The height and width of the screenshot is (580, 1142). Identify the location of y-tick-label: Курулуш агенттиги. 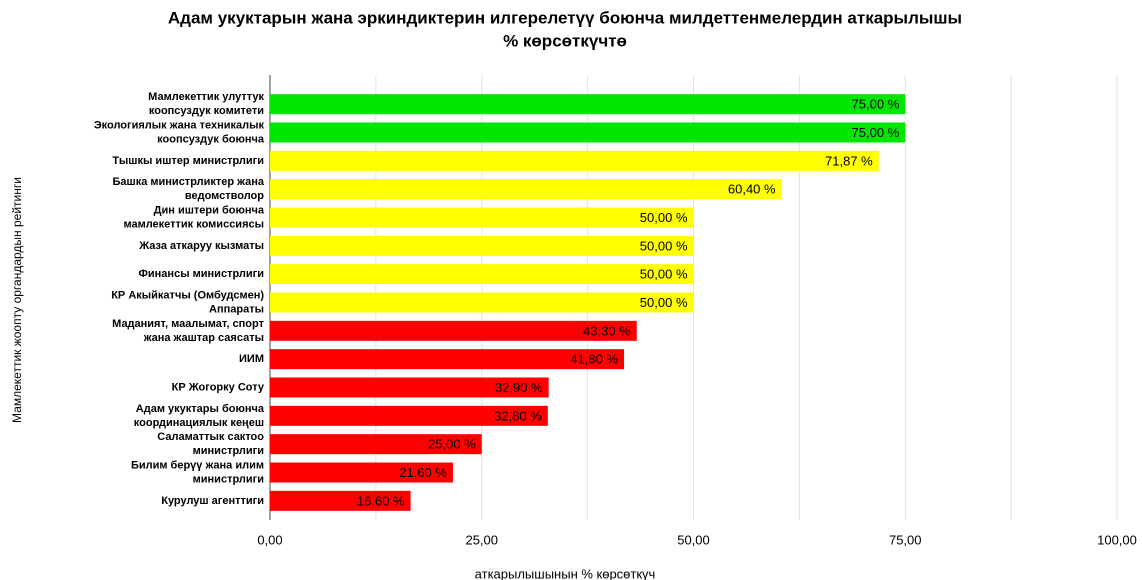
(212, 501).